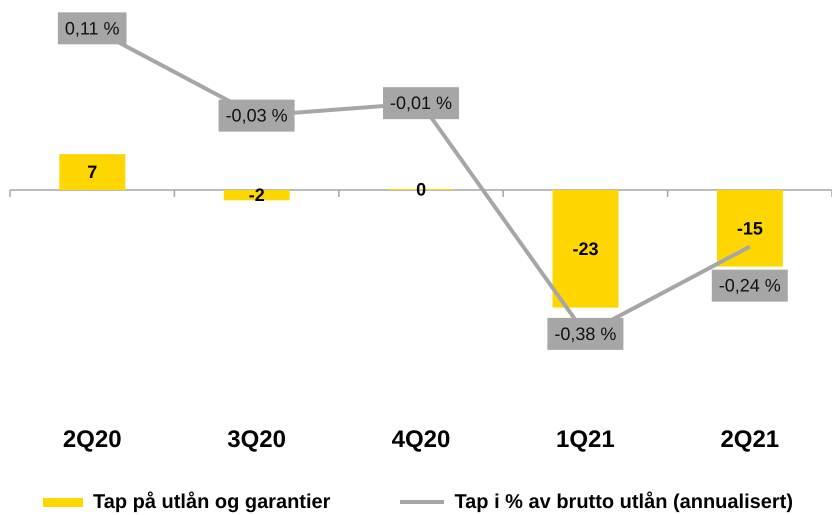  Describe the element at coordinates (256, 440) in the screenshot. I see `x-tick-label: 3Q20` at that location.